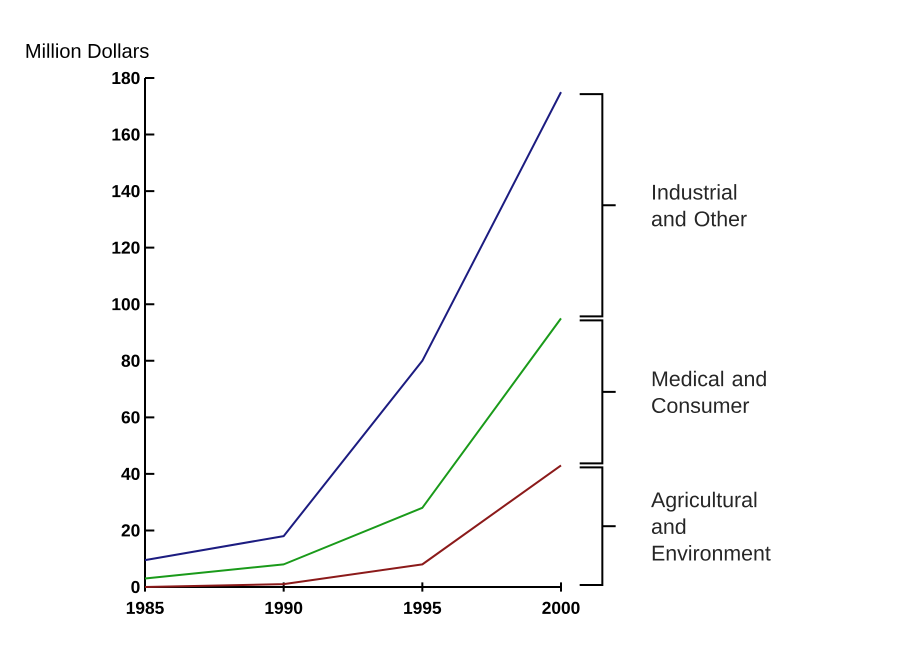  I want to click on text: Medical and Consumer, so click(709, 392).